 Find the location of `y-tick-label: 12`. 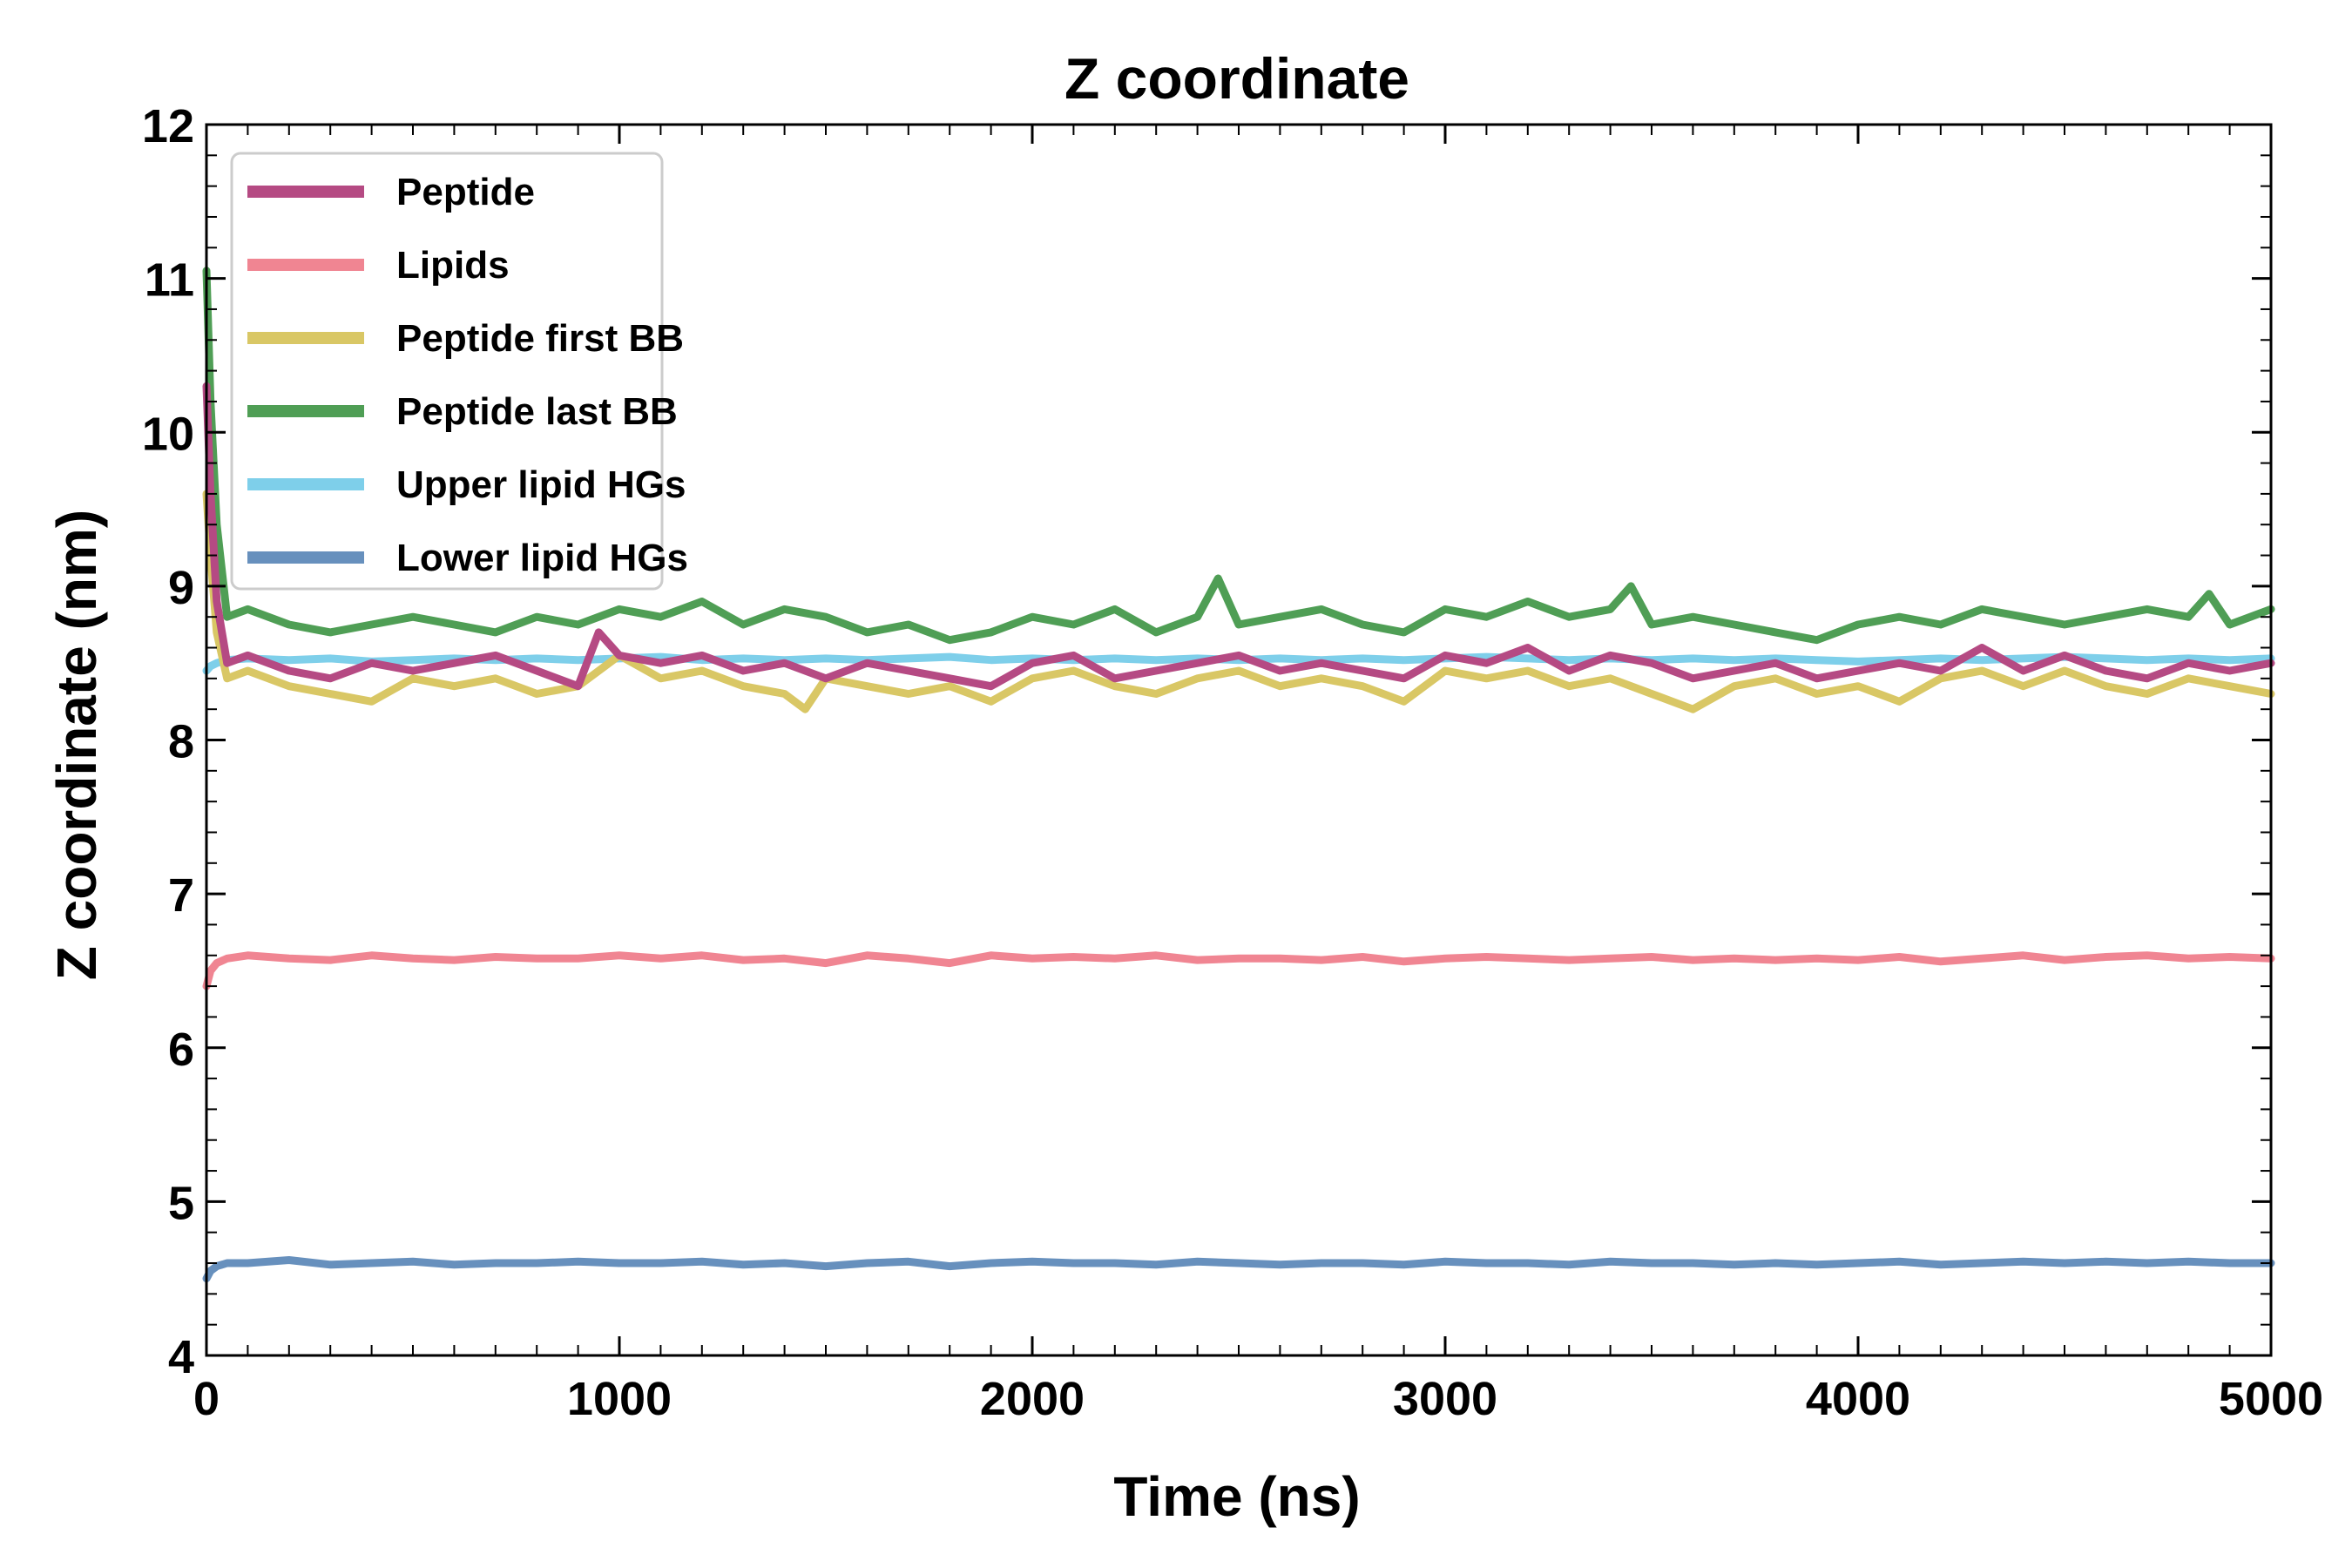

y-tick-label: 12 is located at coordinates (168, 126).